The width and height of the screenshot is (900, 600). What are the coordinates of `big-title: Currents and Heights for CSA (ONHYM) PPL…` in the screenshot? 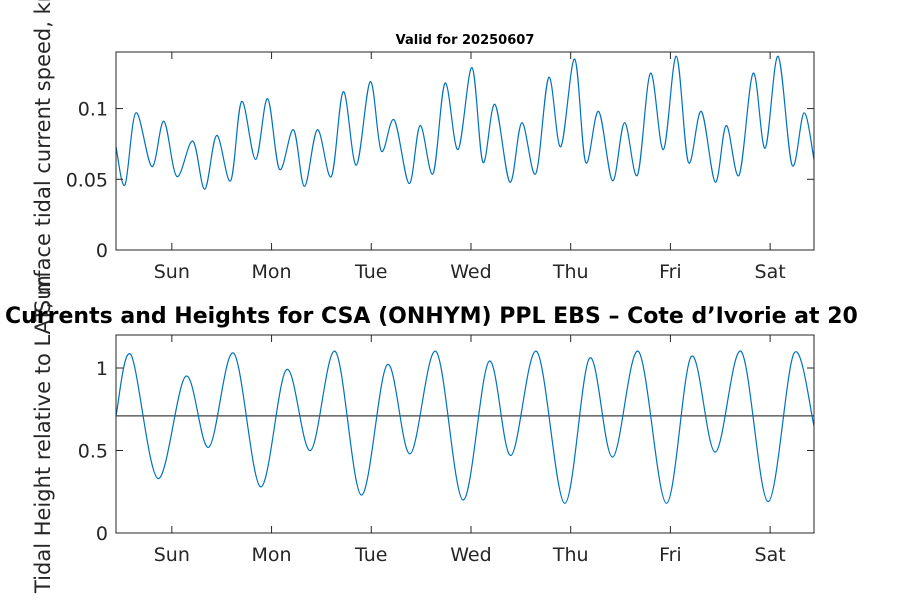 It's located at (431, 316).